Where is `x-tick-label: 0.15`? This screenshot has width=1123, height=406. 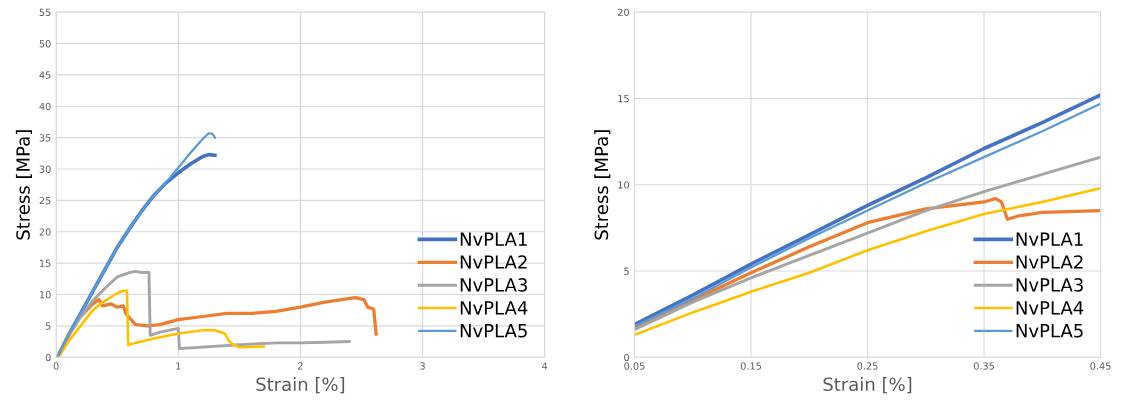
x-tick-label: 0.15 is located at coordinates (750, 366).